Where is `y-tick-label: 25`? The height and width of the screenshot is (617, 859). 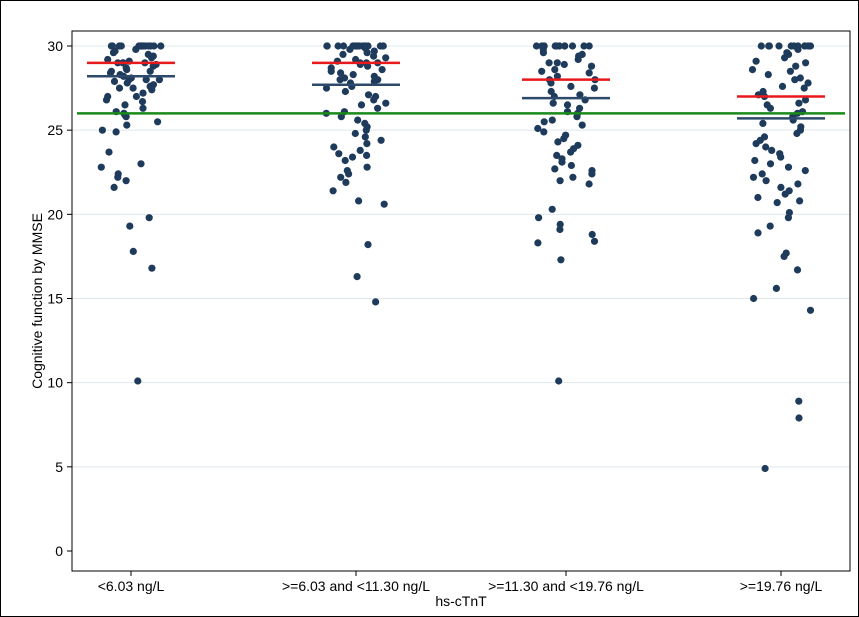
y-tick-label: 25 is located at coordinates (55, 130).